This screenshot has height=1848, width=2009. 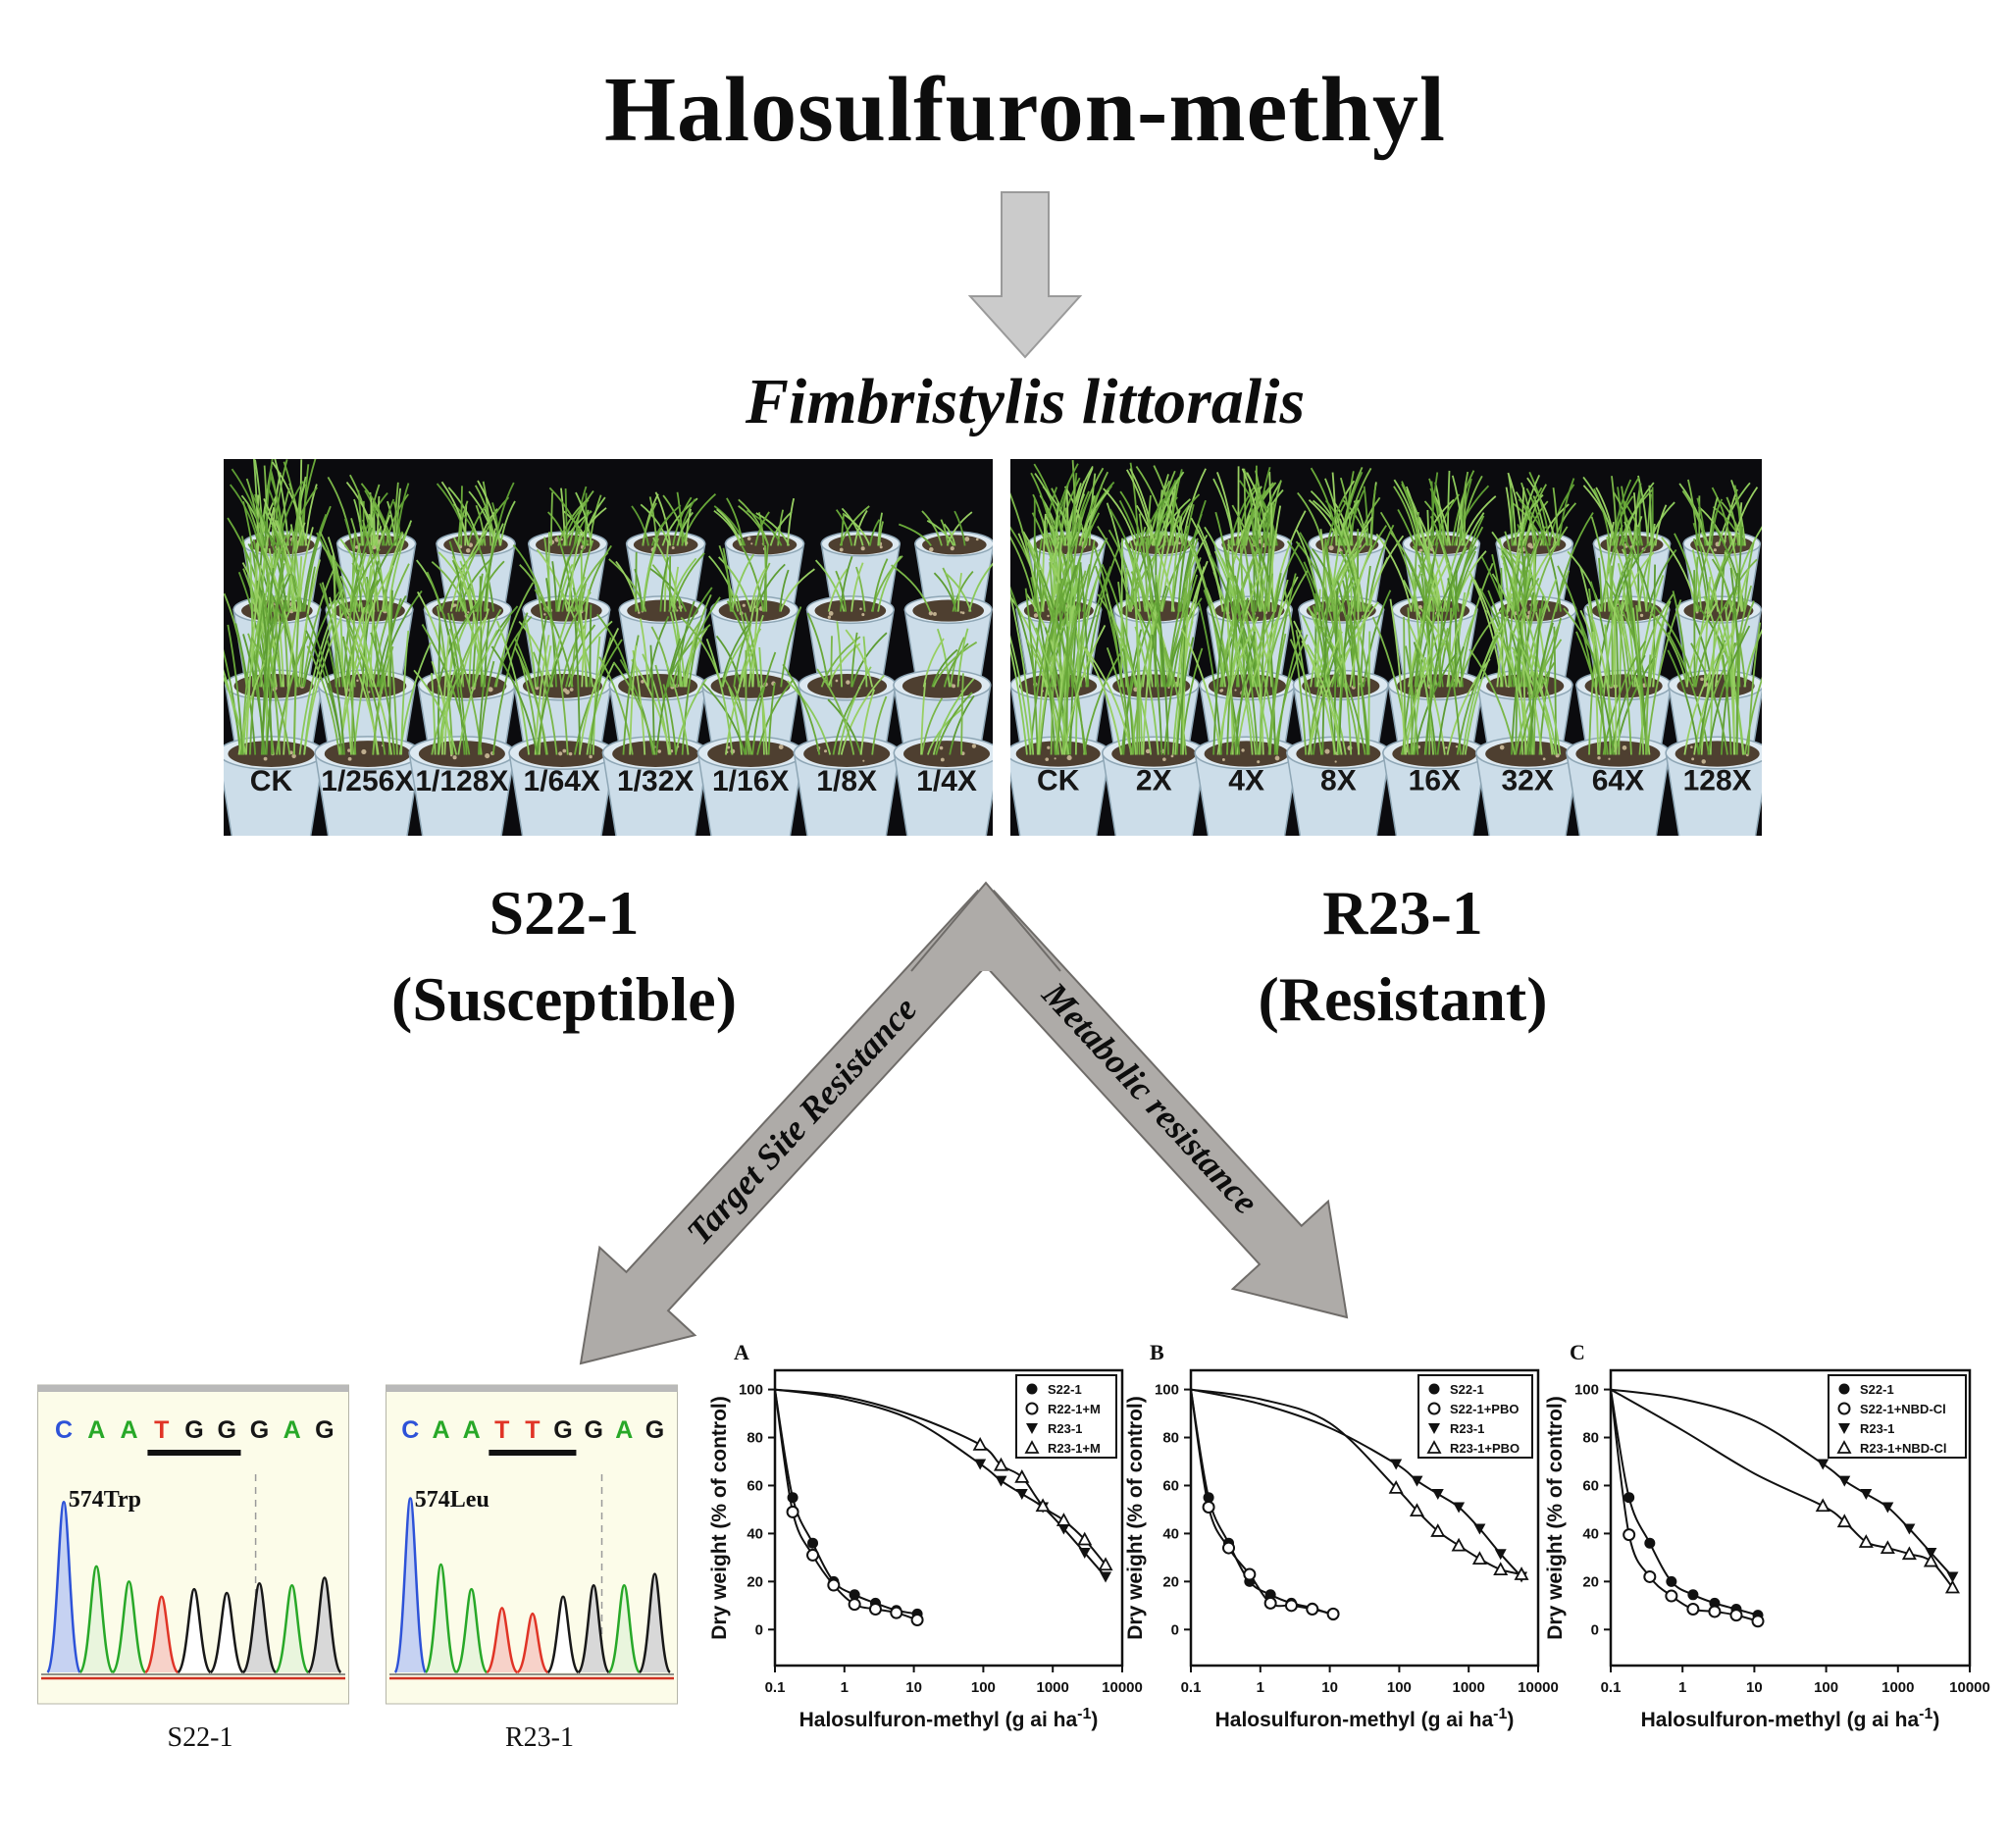 What do you see at coordinates (562, 781) in the screenshot?
I see `svg-text: 1/64X` at bounding box center [562, 781].